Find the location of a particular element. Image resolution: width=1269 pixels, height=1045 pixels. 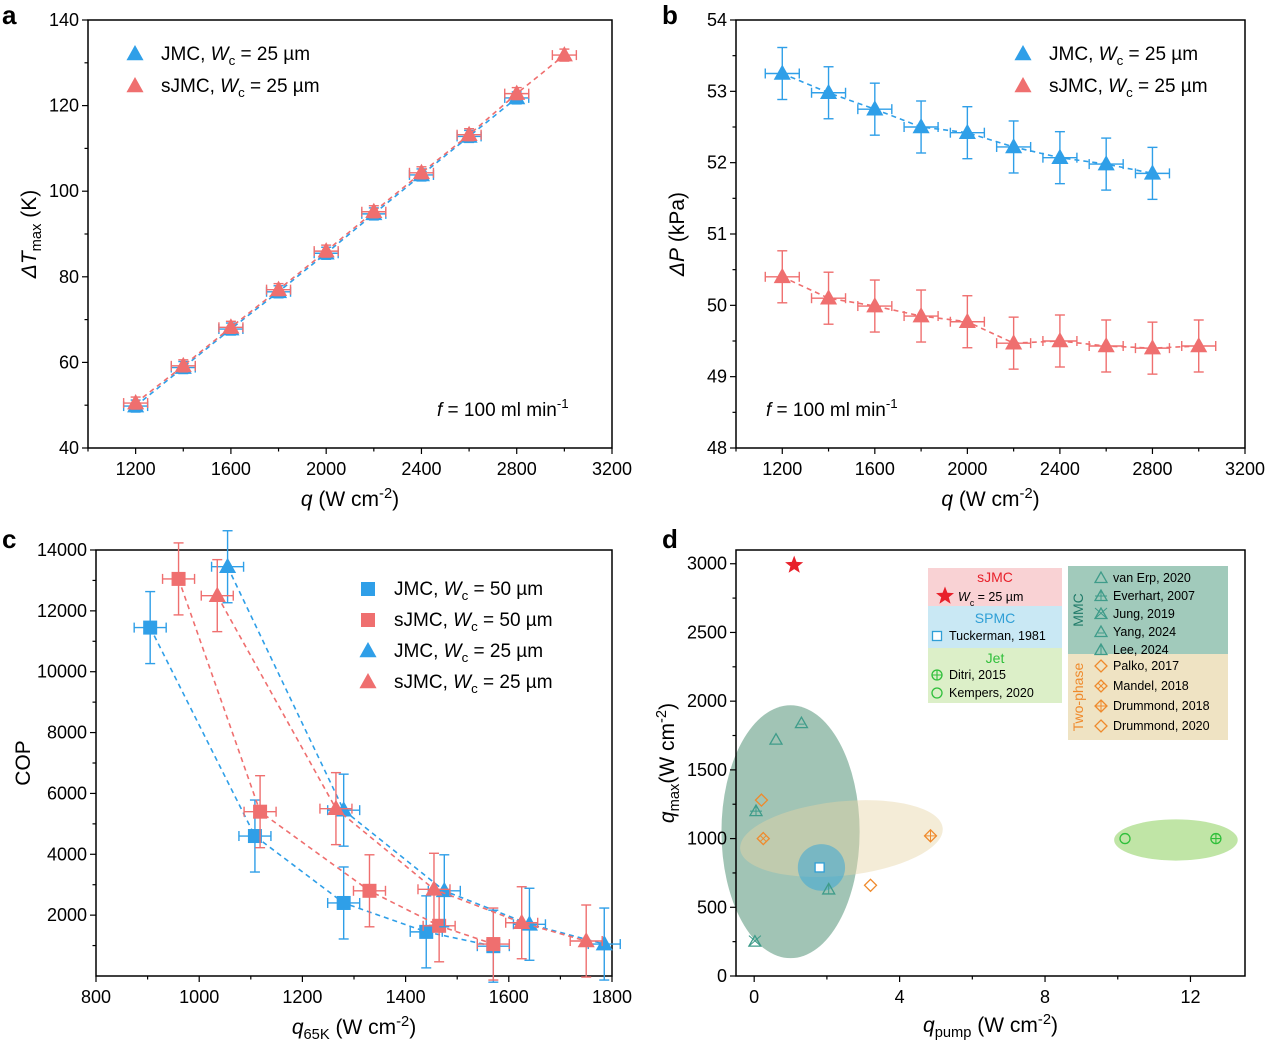

y-tick-label: 52 is located at coordinates (717, 163).